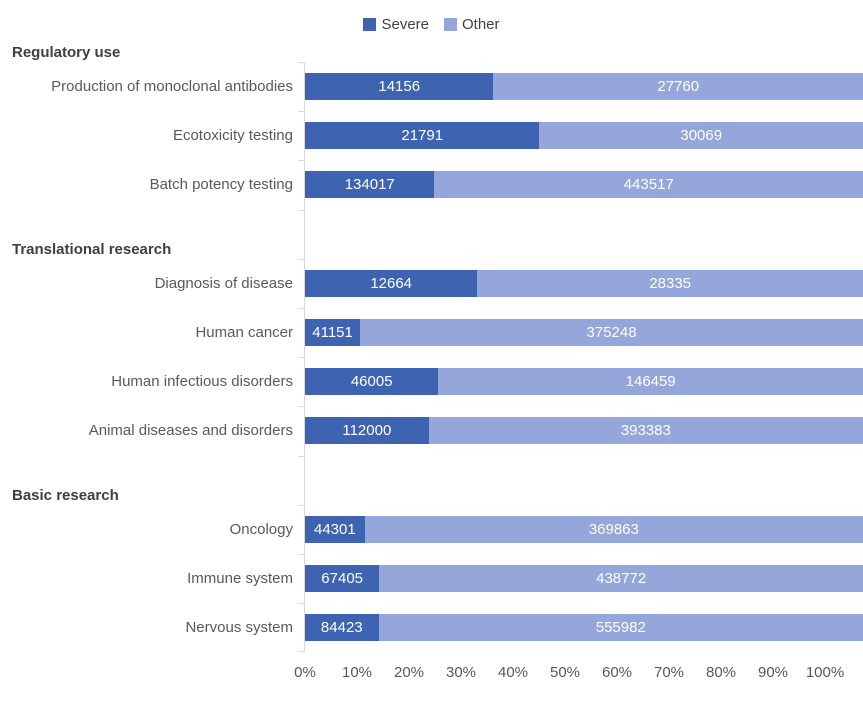 The image size is (863, 702). What do you see at coordinates (357, 673) in the screenshot?
I see `x-axis-tick-label: 10%` at bounding box center [357, 673].